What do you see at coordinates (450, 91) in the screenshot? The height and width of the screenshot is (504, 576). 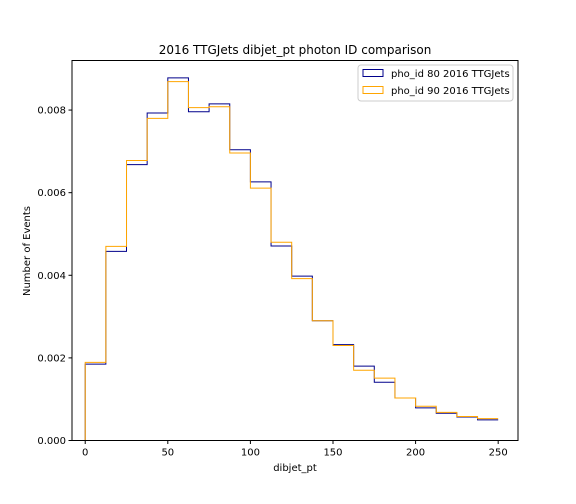 I see `legend-label-series-2: pho_id 90 2016 TTGJets` at bounding box center [450, 91].